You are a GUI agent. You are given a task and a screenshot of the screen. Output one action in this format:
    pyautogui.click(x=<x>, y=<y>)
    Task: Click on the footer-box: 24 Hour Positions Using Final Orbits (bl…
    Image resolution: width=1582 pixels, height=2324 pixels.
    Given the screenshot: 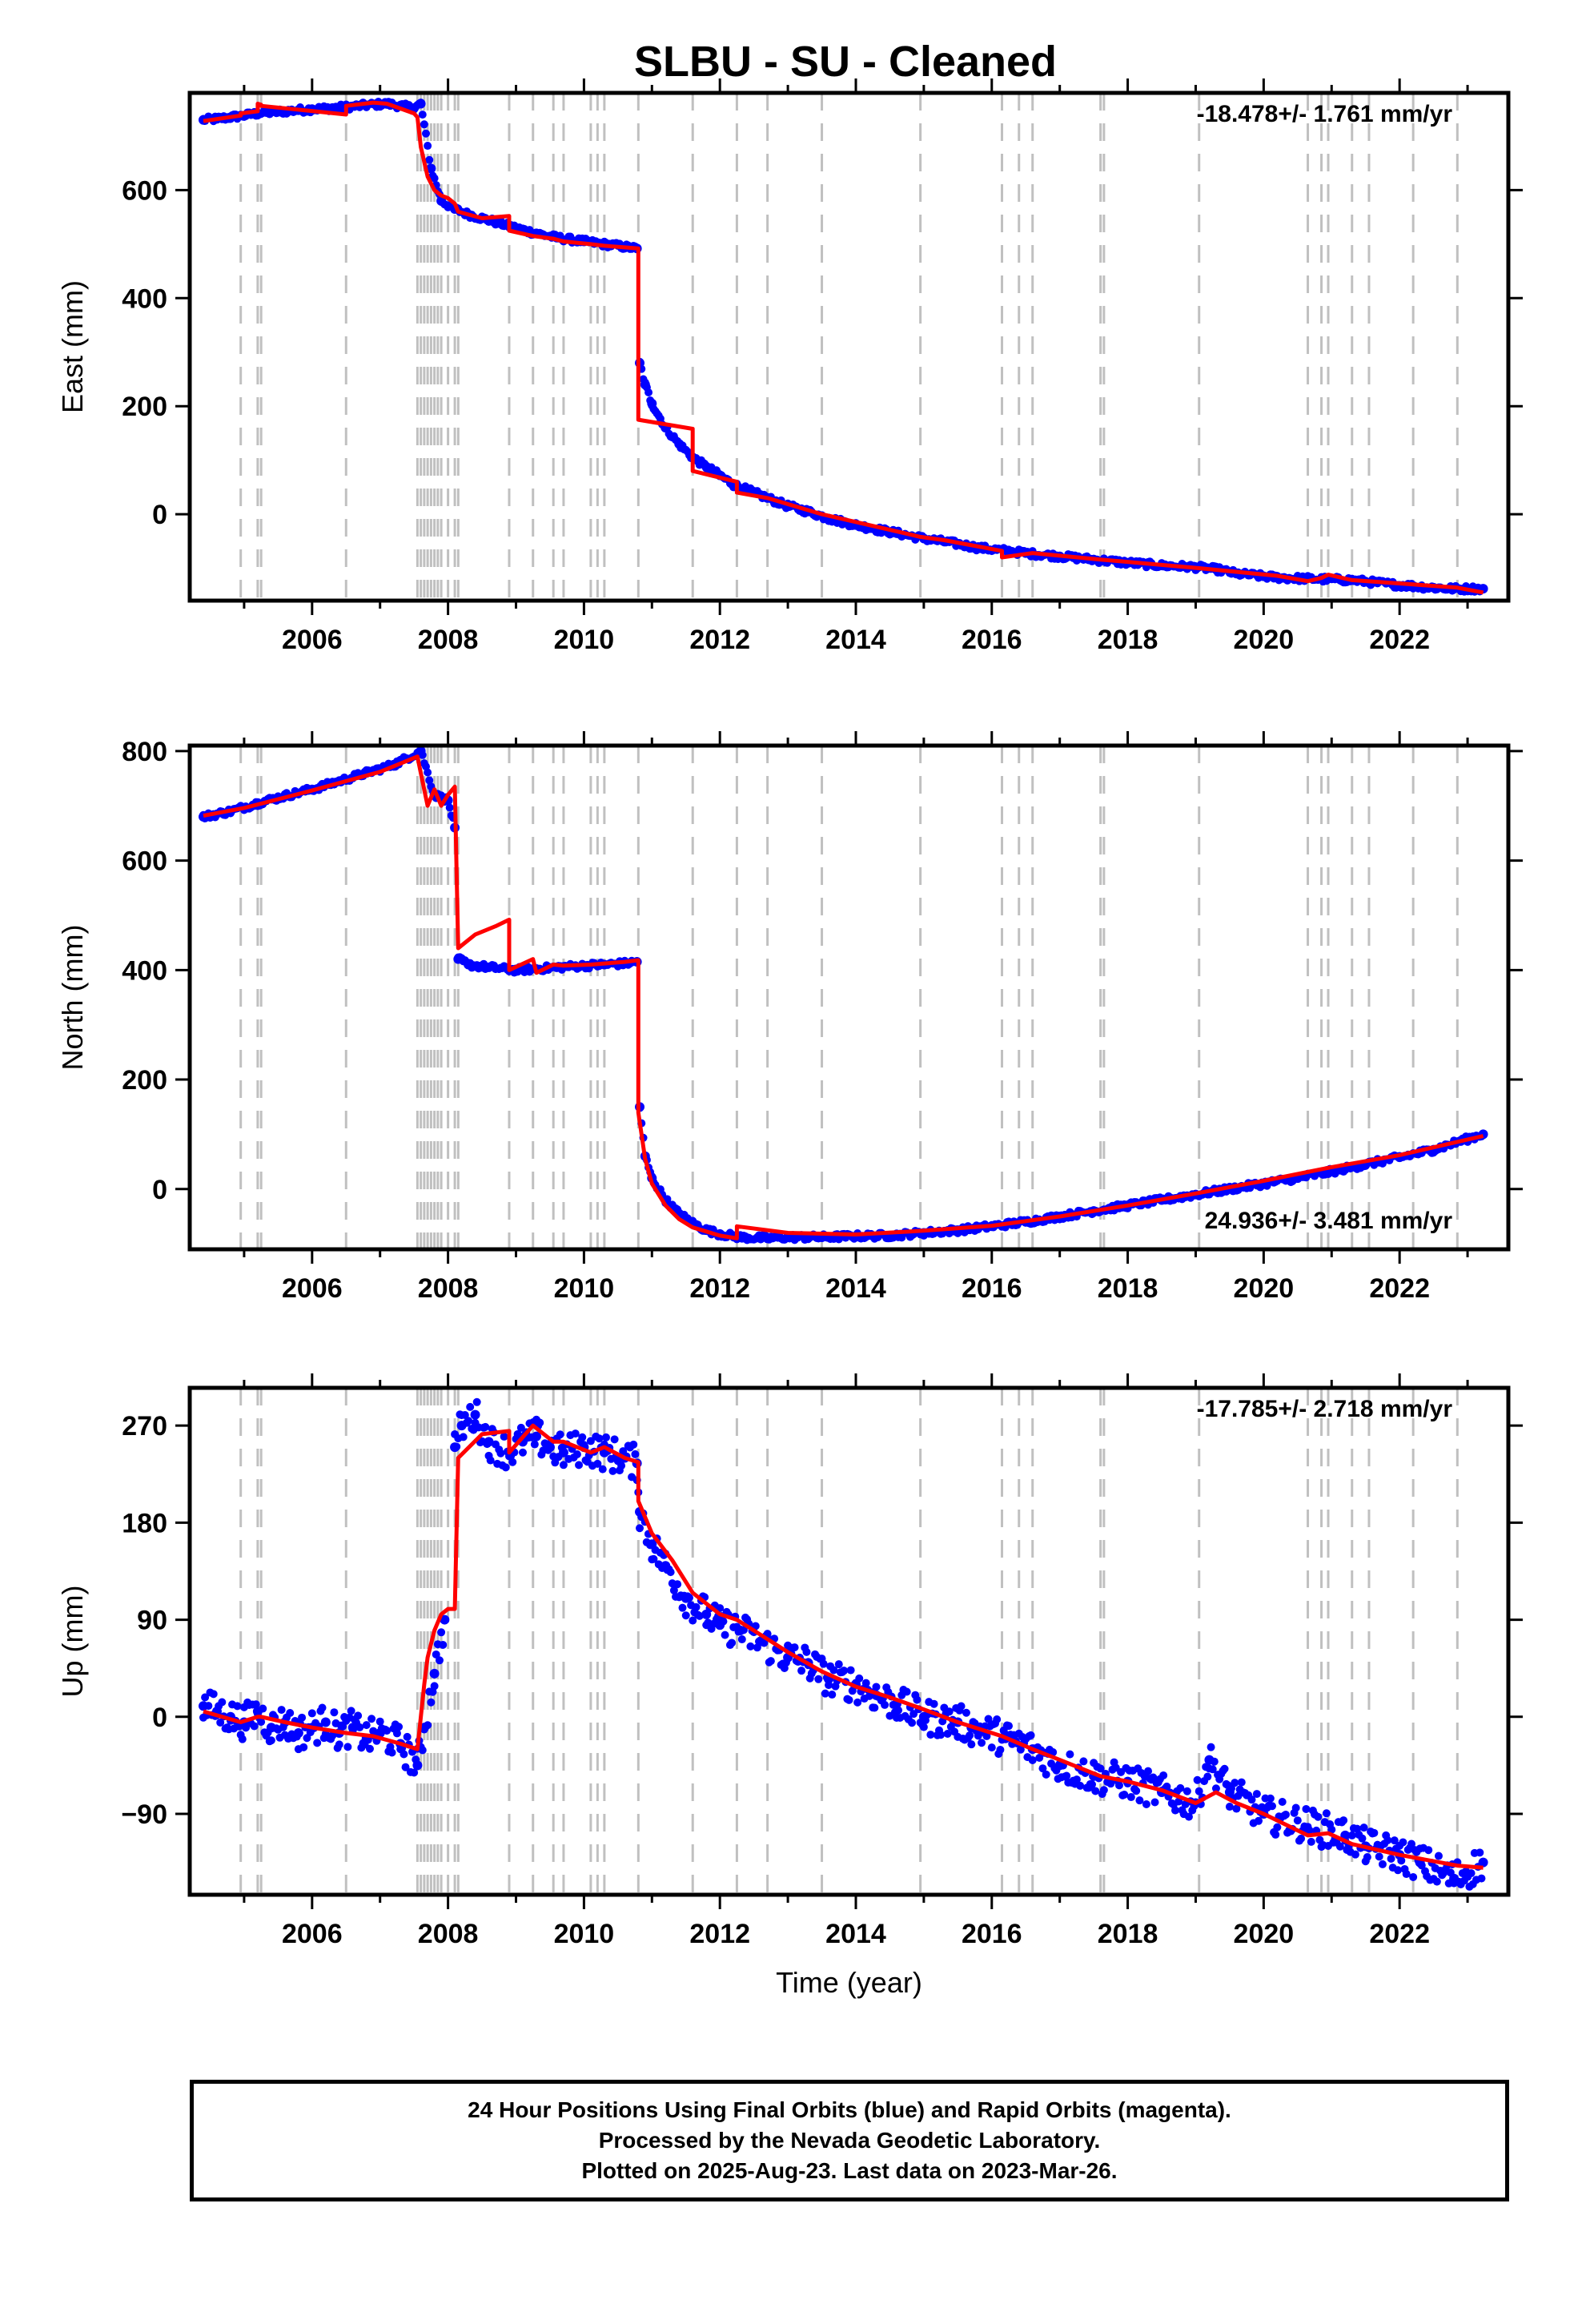 What is the action you would take?
    pyautogui.click(x=849, y=2140)
    